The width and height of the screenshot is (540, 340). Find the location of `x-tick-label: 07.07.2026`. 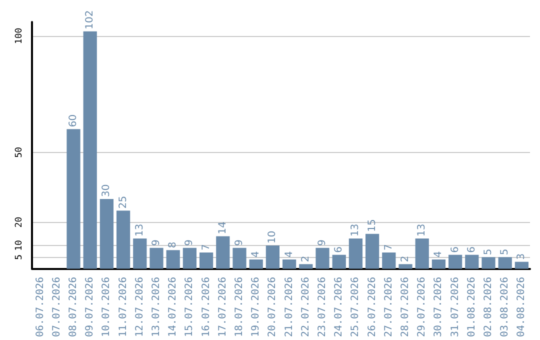

x-tick-label: 07.07.2026 is located at coordinates (56, 307).